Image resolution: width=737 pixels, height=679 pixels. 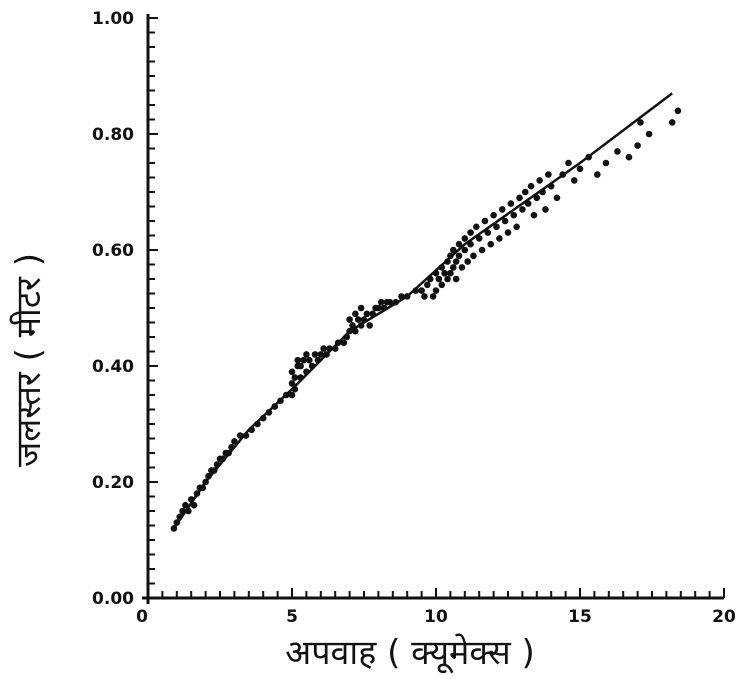 What do you see at coordinates (113, 251) in the screenshot?
I see `y-tick-label: 0.60` at bounding box center [113, 251].